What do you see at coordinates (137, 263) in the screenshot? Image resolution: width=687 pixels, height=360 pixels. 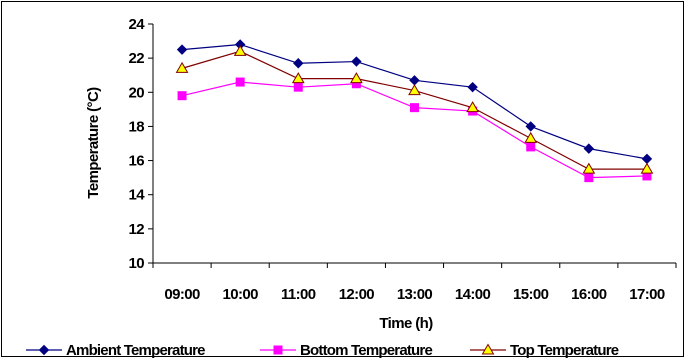 I see `y-tick-label: 10` at bounding box center [137, 263].